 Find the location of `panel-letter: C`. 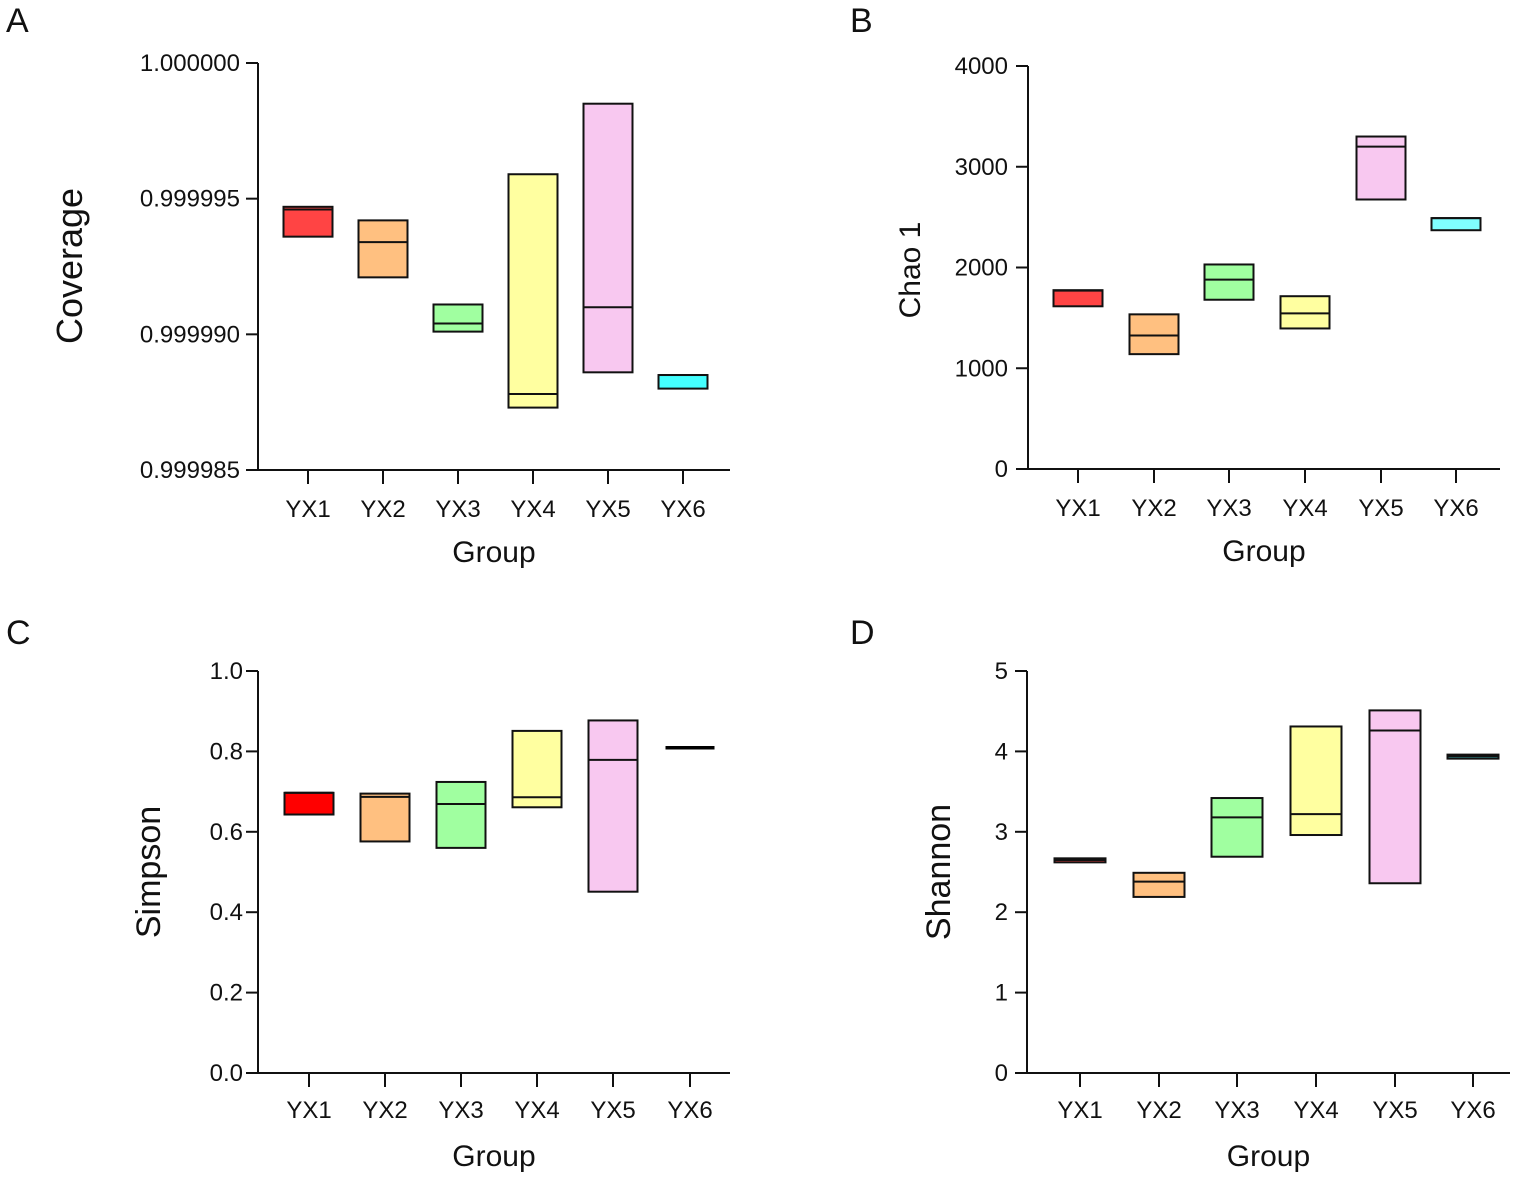

panel-letter: C is located at coordinates (18, 633).